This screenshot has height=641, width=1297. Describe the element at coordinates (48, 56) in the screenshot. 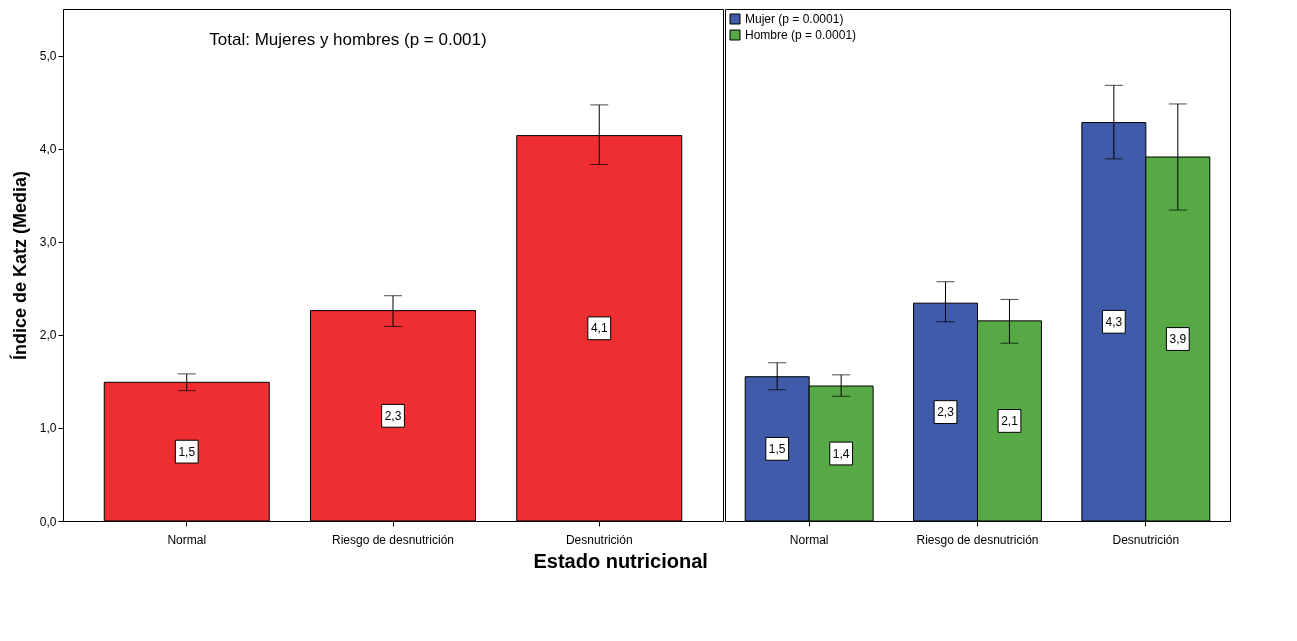

I see `y-tick-label: 5,0` at that location.